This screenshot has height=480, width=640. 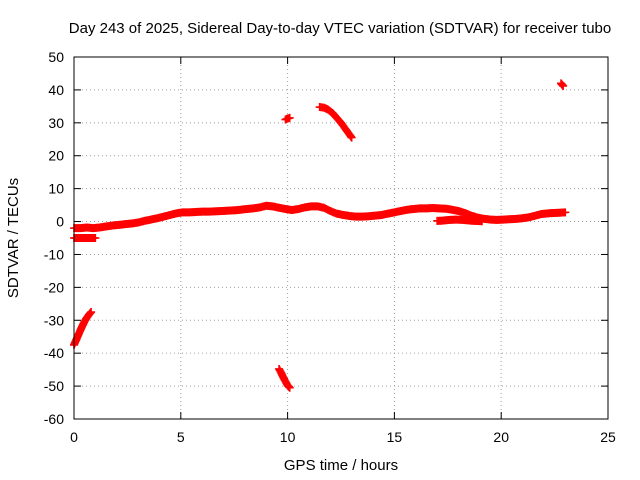 I want to click on x-axis-label: GPS time / hours, so click(x=341, y=465).